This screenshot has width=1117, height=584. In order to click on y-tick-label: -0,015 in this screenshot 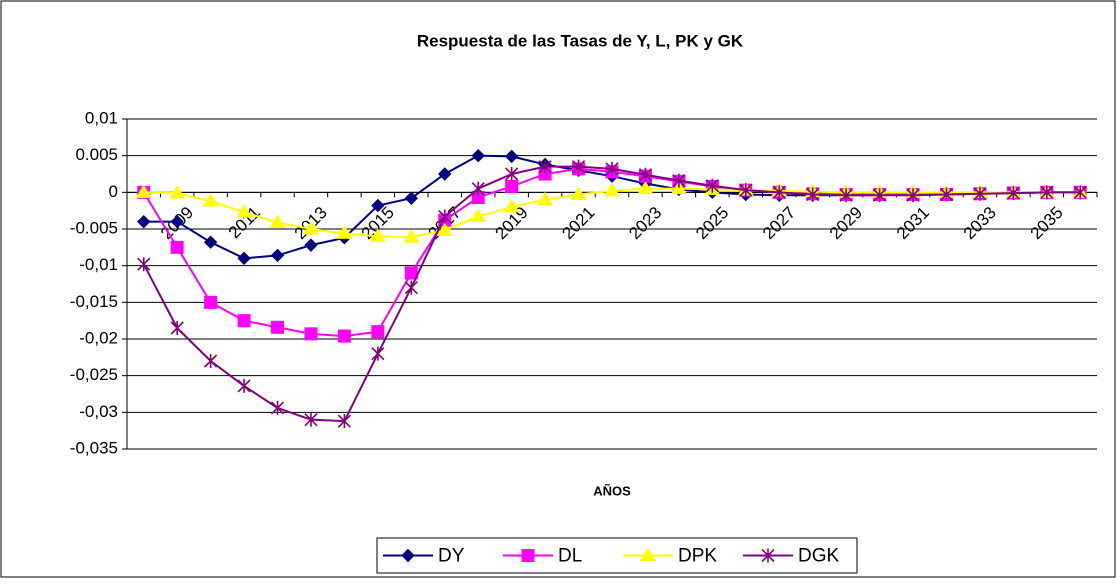, I will do `click(94, 301)`.